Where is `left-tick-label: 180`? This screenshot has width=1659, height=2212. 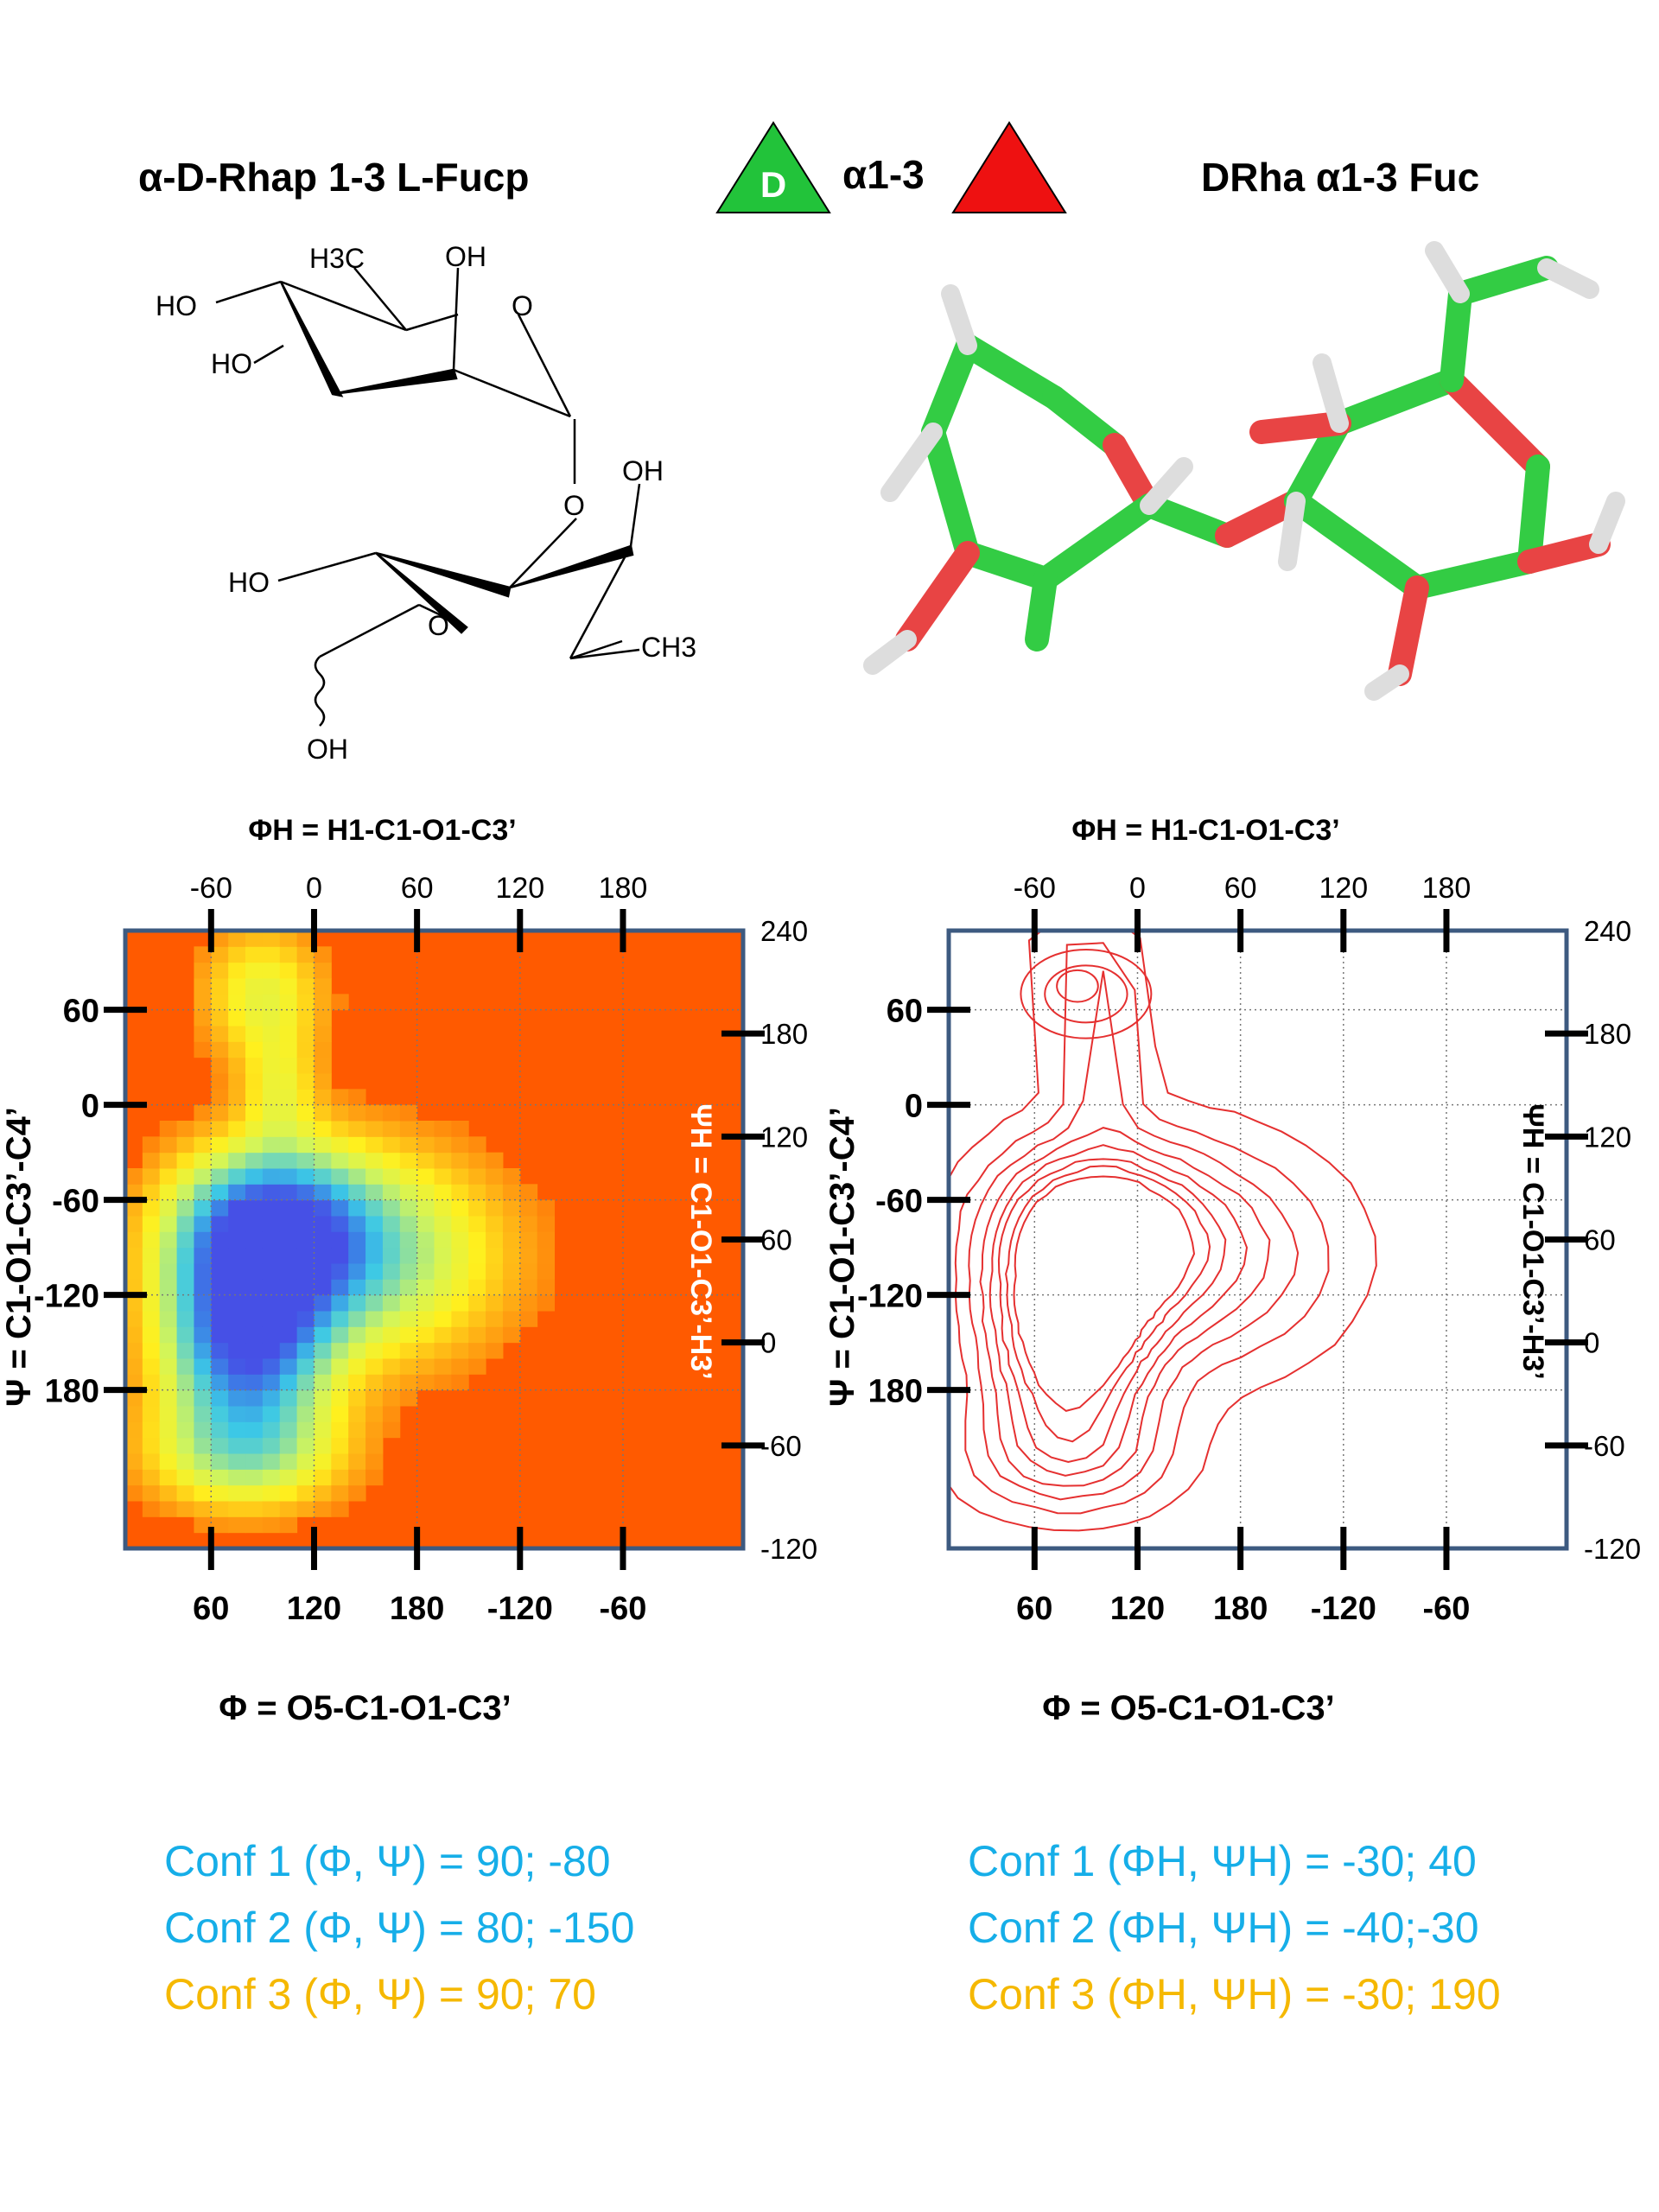 left-tick-label: 180 is located at coordinates (895, 1392).